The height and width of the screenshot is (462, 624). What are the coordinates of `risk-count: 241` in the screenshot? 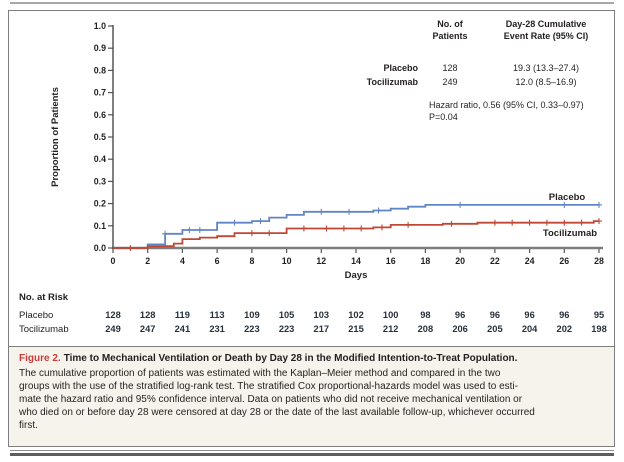 It's located at (182, 329).